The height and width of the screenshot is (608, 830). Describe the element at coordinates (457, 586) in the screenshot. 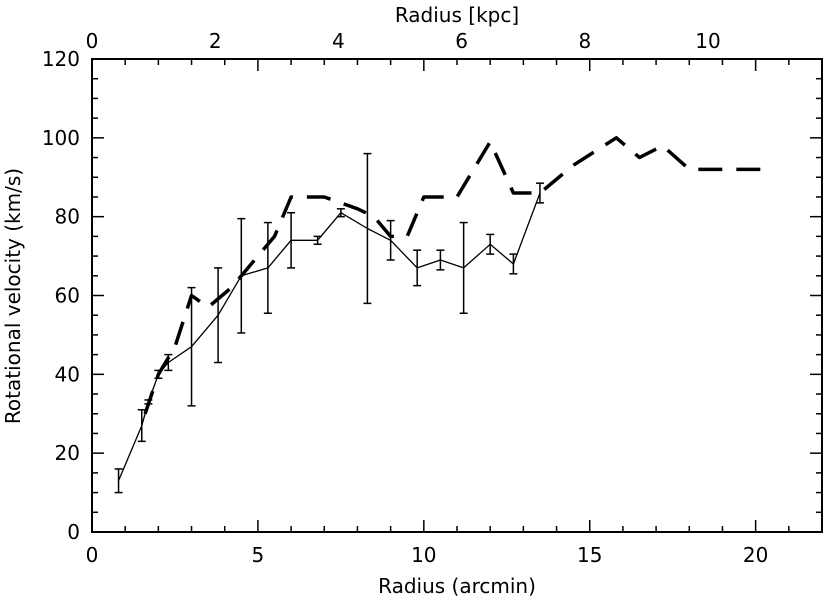

I see `x-axis-title: Radius (arcmin)` at that location.